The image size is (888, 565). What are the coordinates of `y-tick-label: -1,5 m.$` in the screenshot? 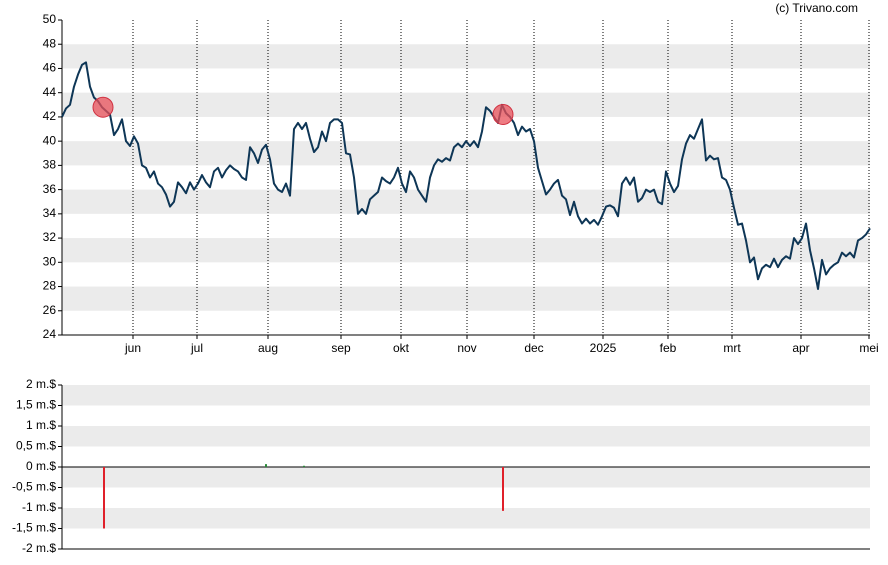 It's located at (34, 528).